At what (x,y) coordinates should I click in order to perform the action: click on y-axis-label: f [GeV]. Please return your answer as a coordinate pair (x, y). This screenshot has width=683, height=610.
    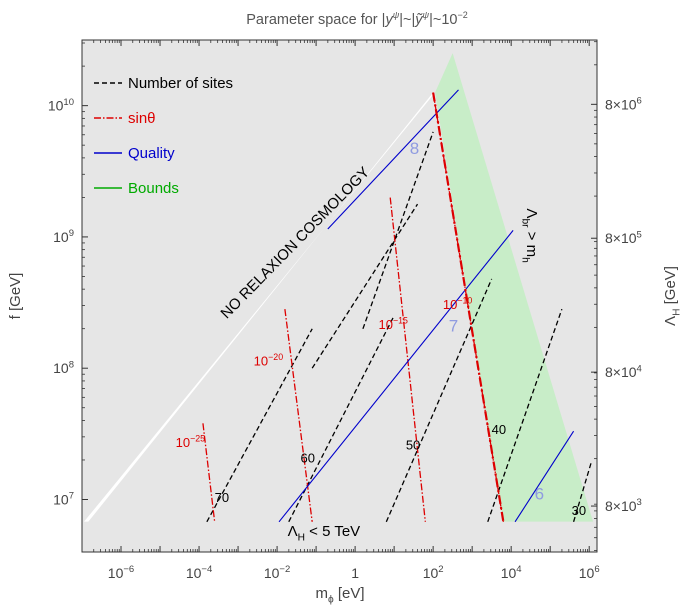
    Looking at the image, I should click on (15, 296).